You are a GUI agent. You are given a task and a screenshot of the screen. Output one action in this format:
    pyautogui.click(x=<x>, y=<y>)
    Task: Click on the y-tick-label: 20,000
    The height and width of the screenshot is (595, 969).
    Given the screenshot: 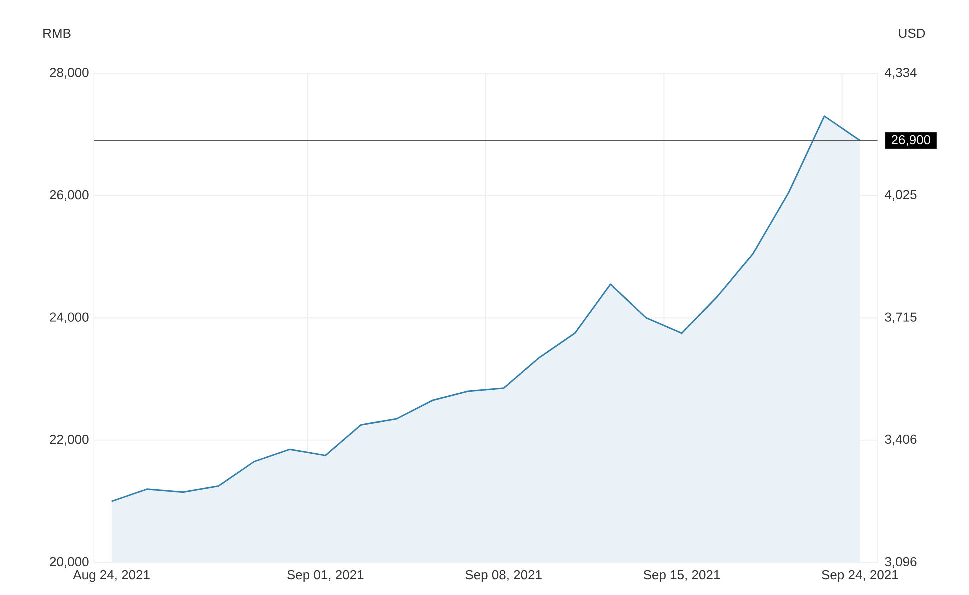 What is the action you would take?
    pyautogui.click(x=69, y=562)
    